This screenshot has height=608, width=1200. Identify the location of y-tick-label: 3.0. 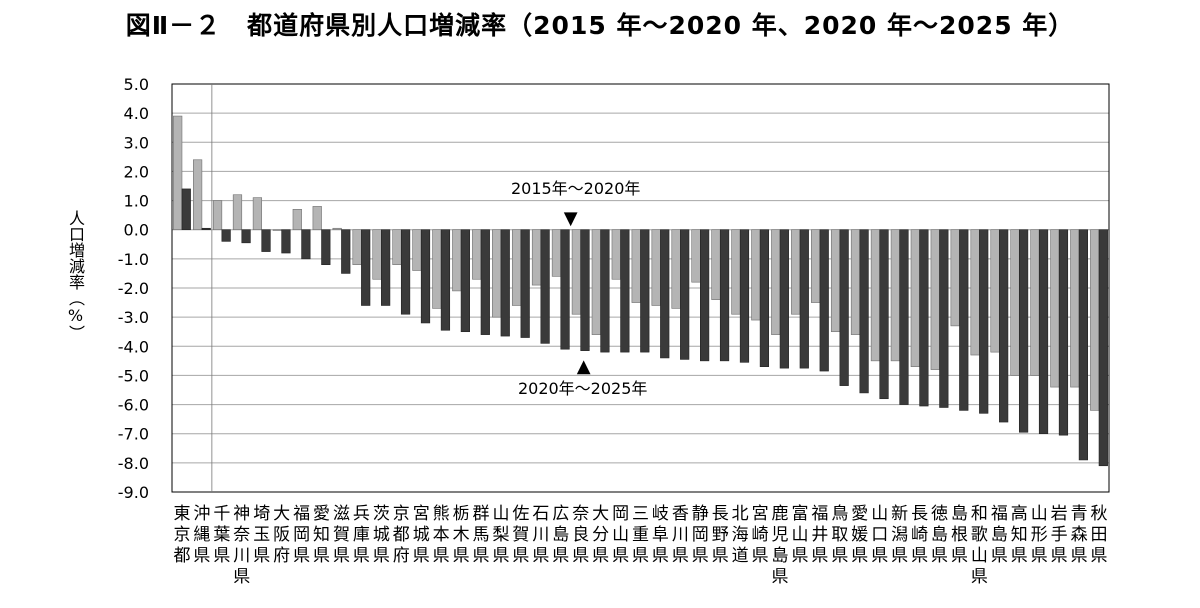
(136, 142).